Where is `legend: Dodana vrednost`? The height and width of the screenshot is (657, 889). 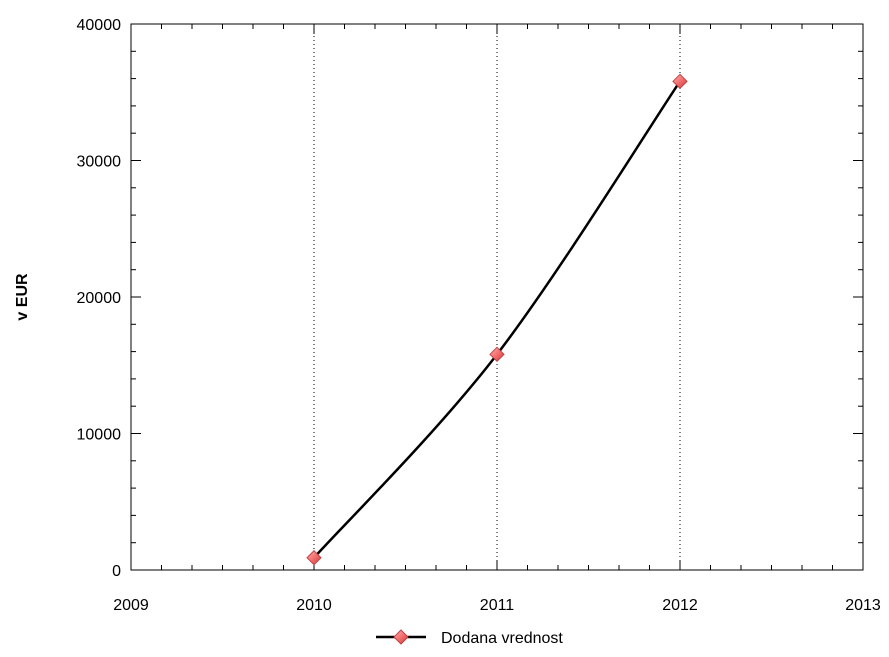
legend: Dodana vrednost is located at coordinates (469, 638).